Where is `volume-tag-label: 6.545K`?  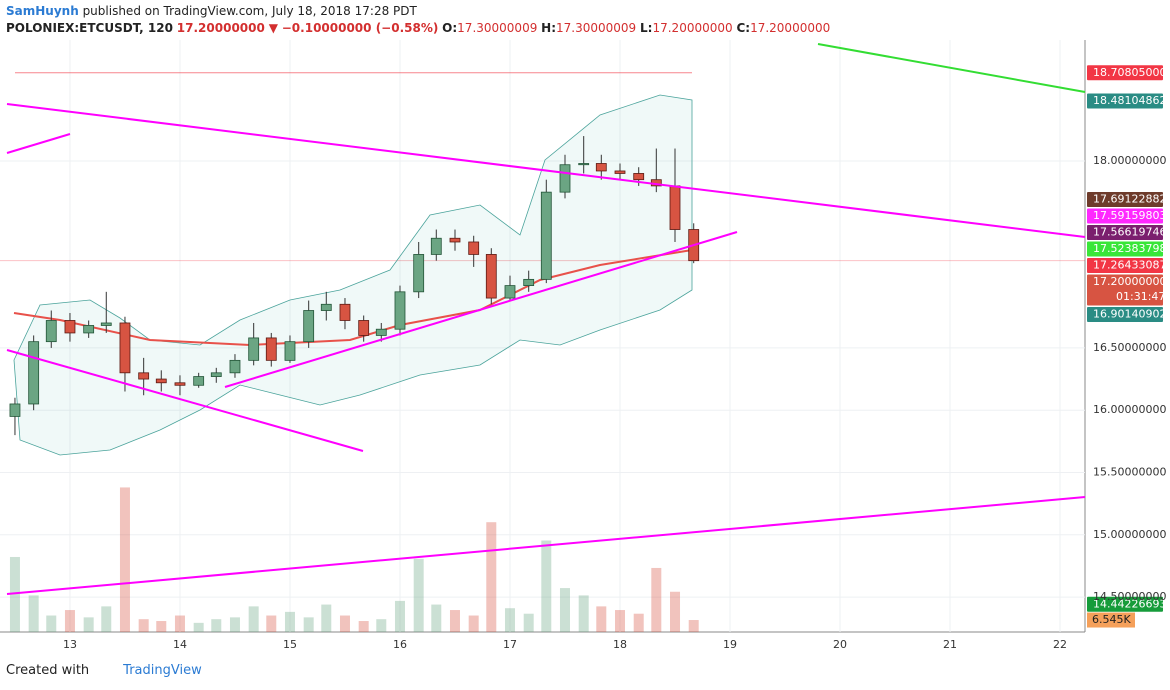 volume-tag-label: 6.545K is located at coordinates (1111, 619).